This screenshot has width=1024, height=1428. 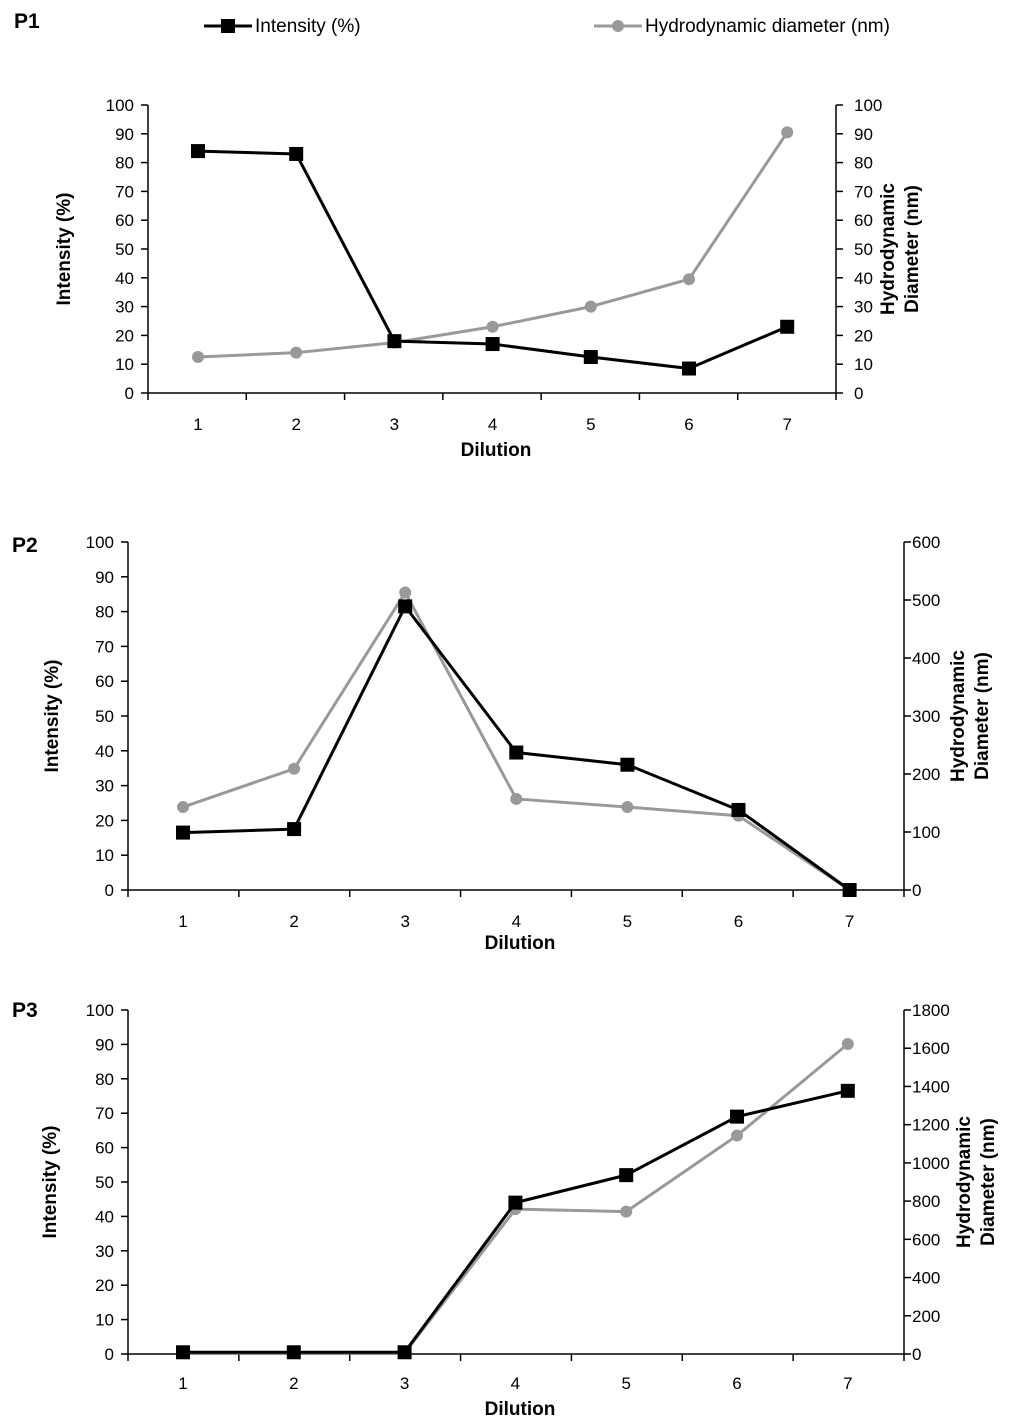 What do you see at coordinates (912, 249) in the screenshot?
I see `p1-y2-axis-title-line2: Diameter (nm)` at bounding box center [912, 249].